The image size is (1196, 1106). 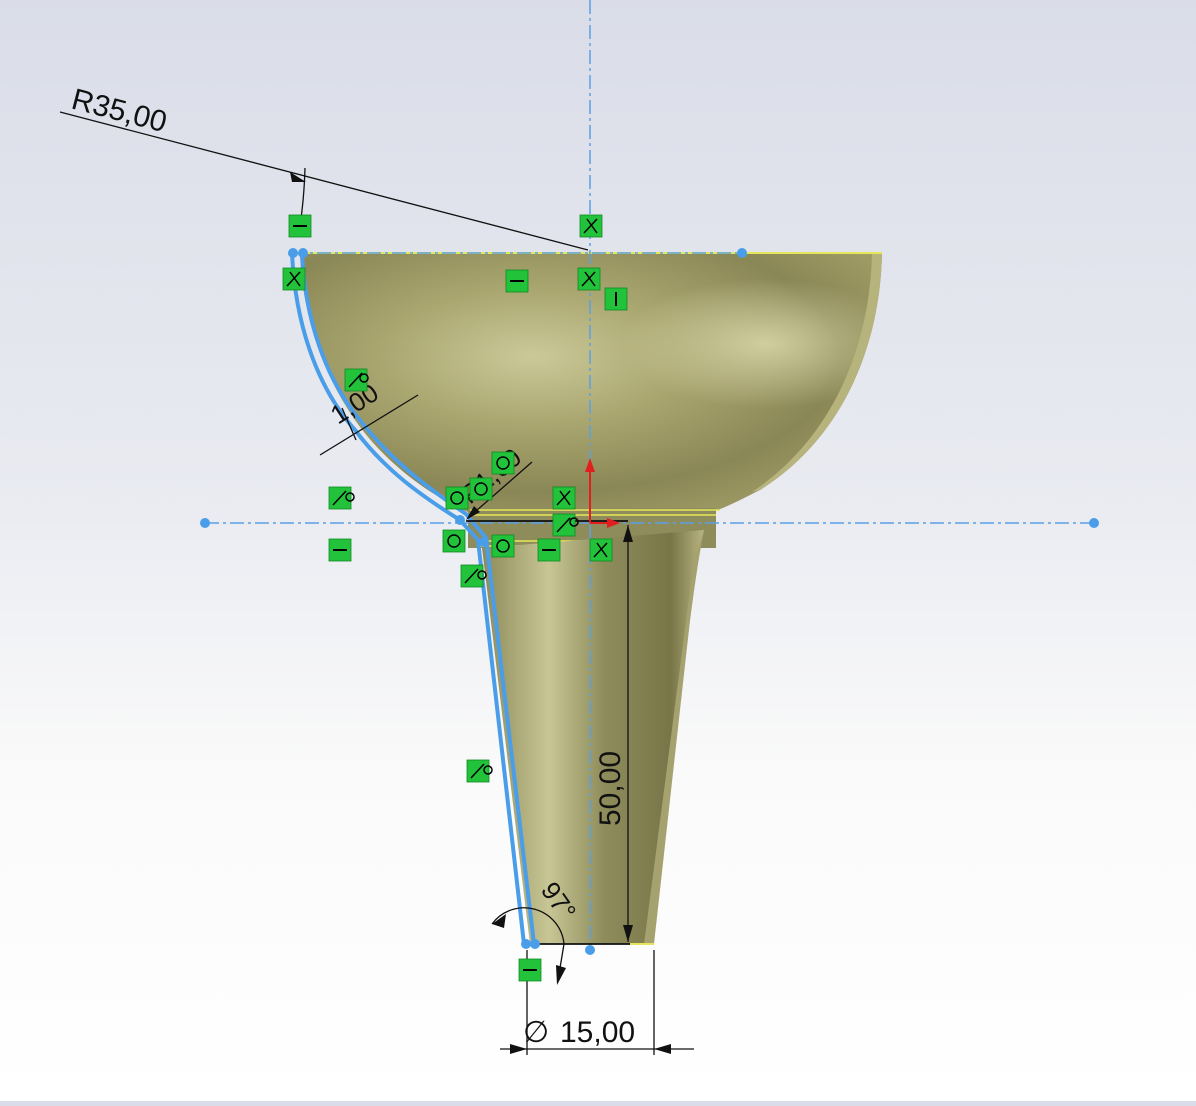 What do you see at coordinates (817, 372) in the screenshot?
I see `bowl-rim-shadow` at bounding box center [817, 372].